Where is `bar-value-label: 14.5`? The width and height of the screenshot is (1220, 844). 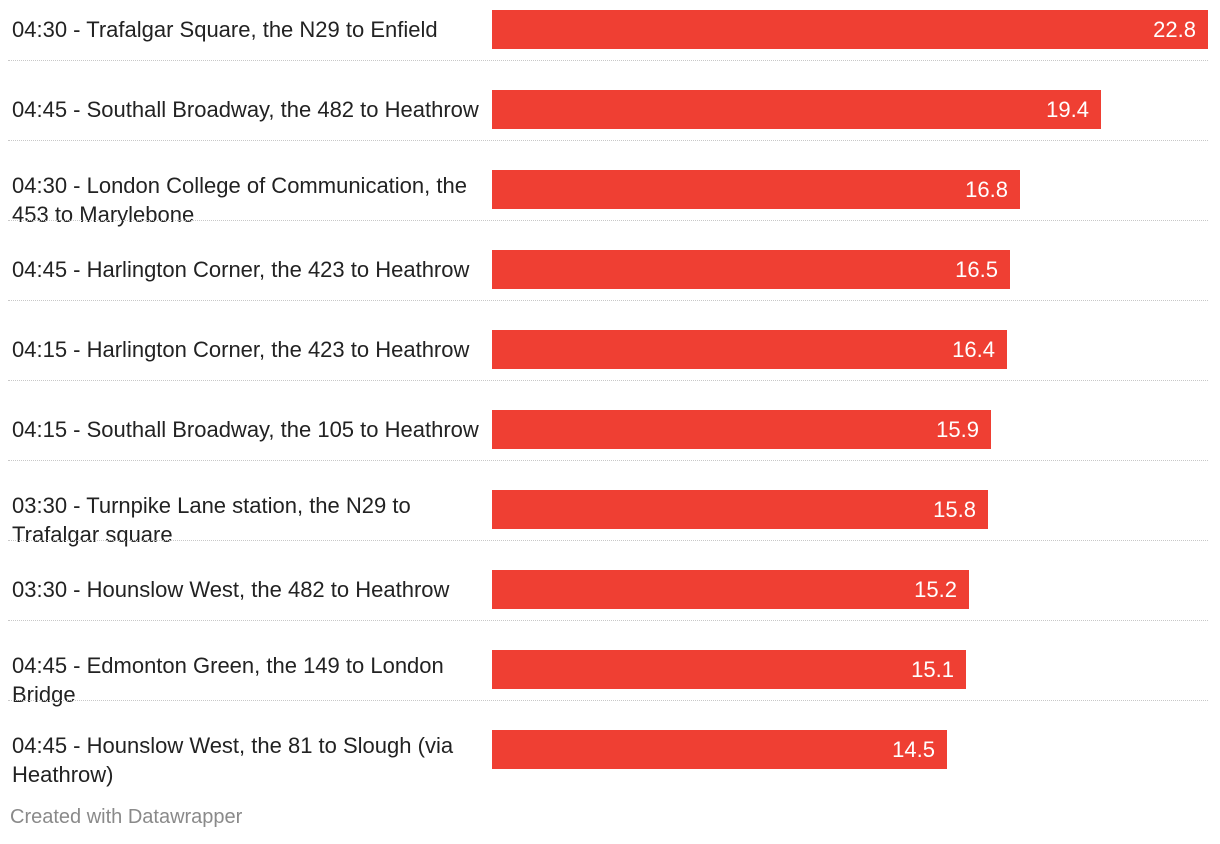 bar-value-label: 14.5 is located at coordinates (913, 749).